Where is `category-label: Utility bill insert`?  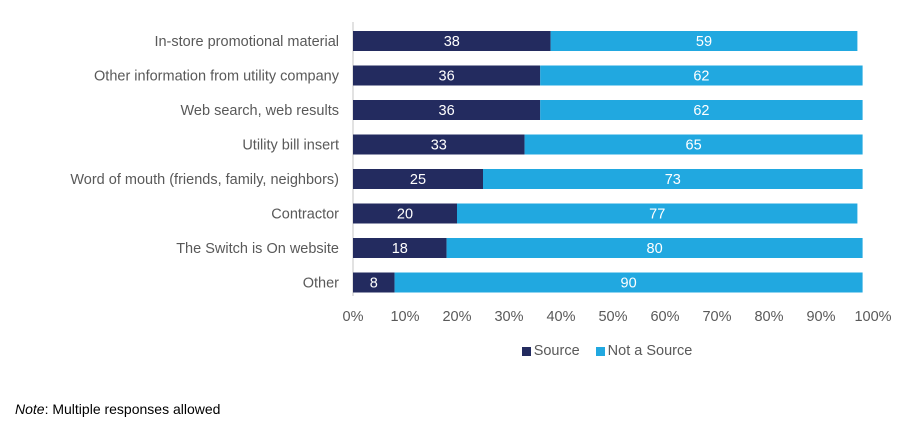 category-label: Utility bill insert is located at coordinates (290, 146).